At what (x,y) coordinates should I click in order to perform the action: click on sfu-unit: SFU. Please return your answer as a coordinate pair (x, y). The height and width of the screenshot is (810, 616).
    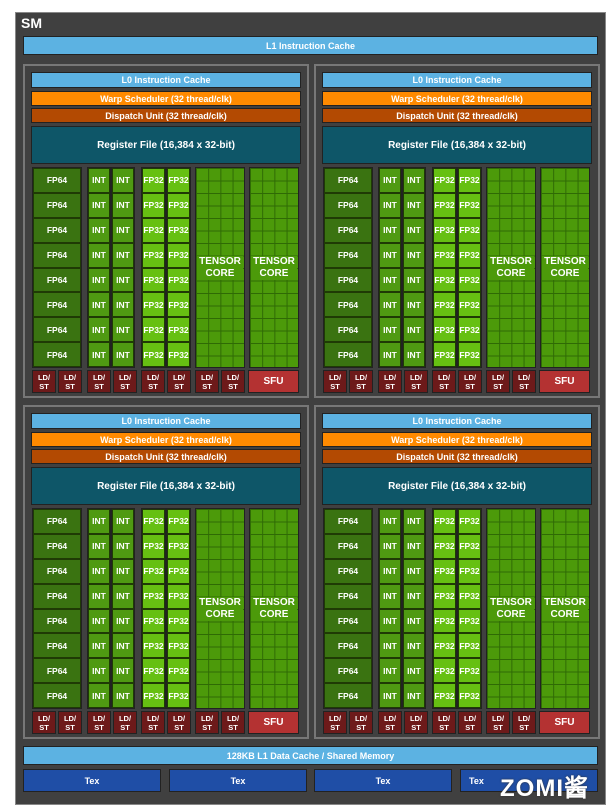
    Looking at the image, I should click on (273, 381).